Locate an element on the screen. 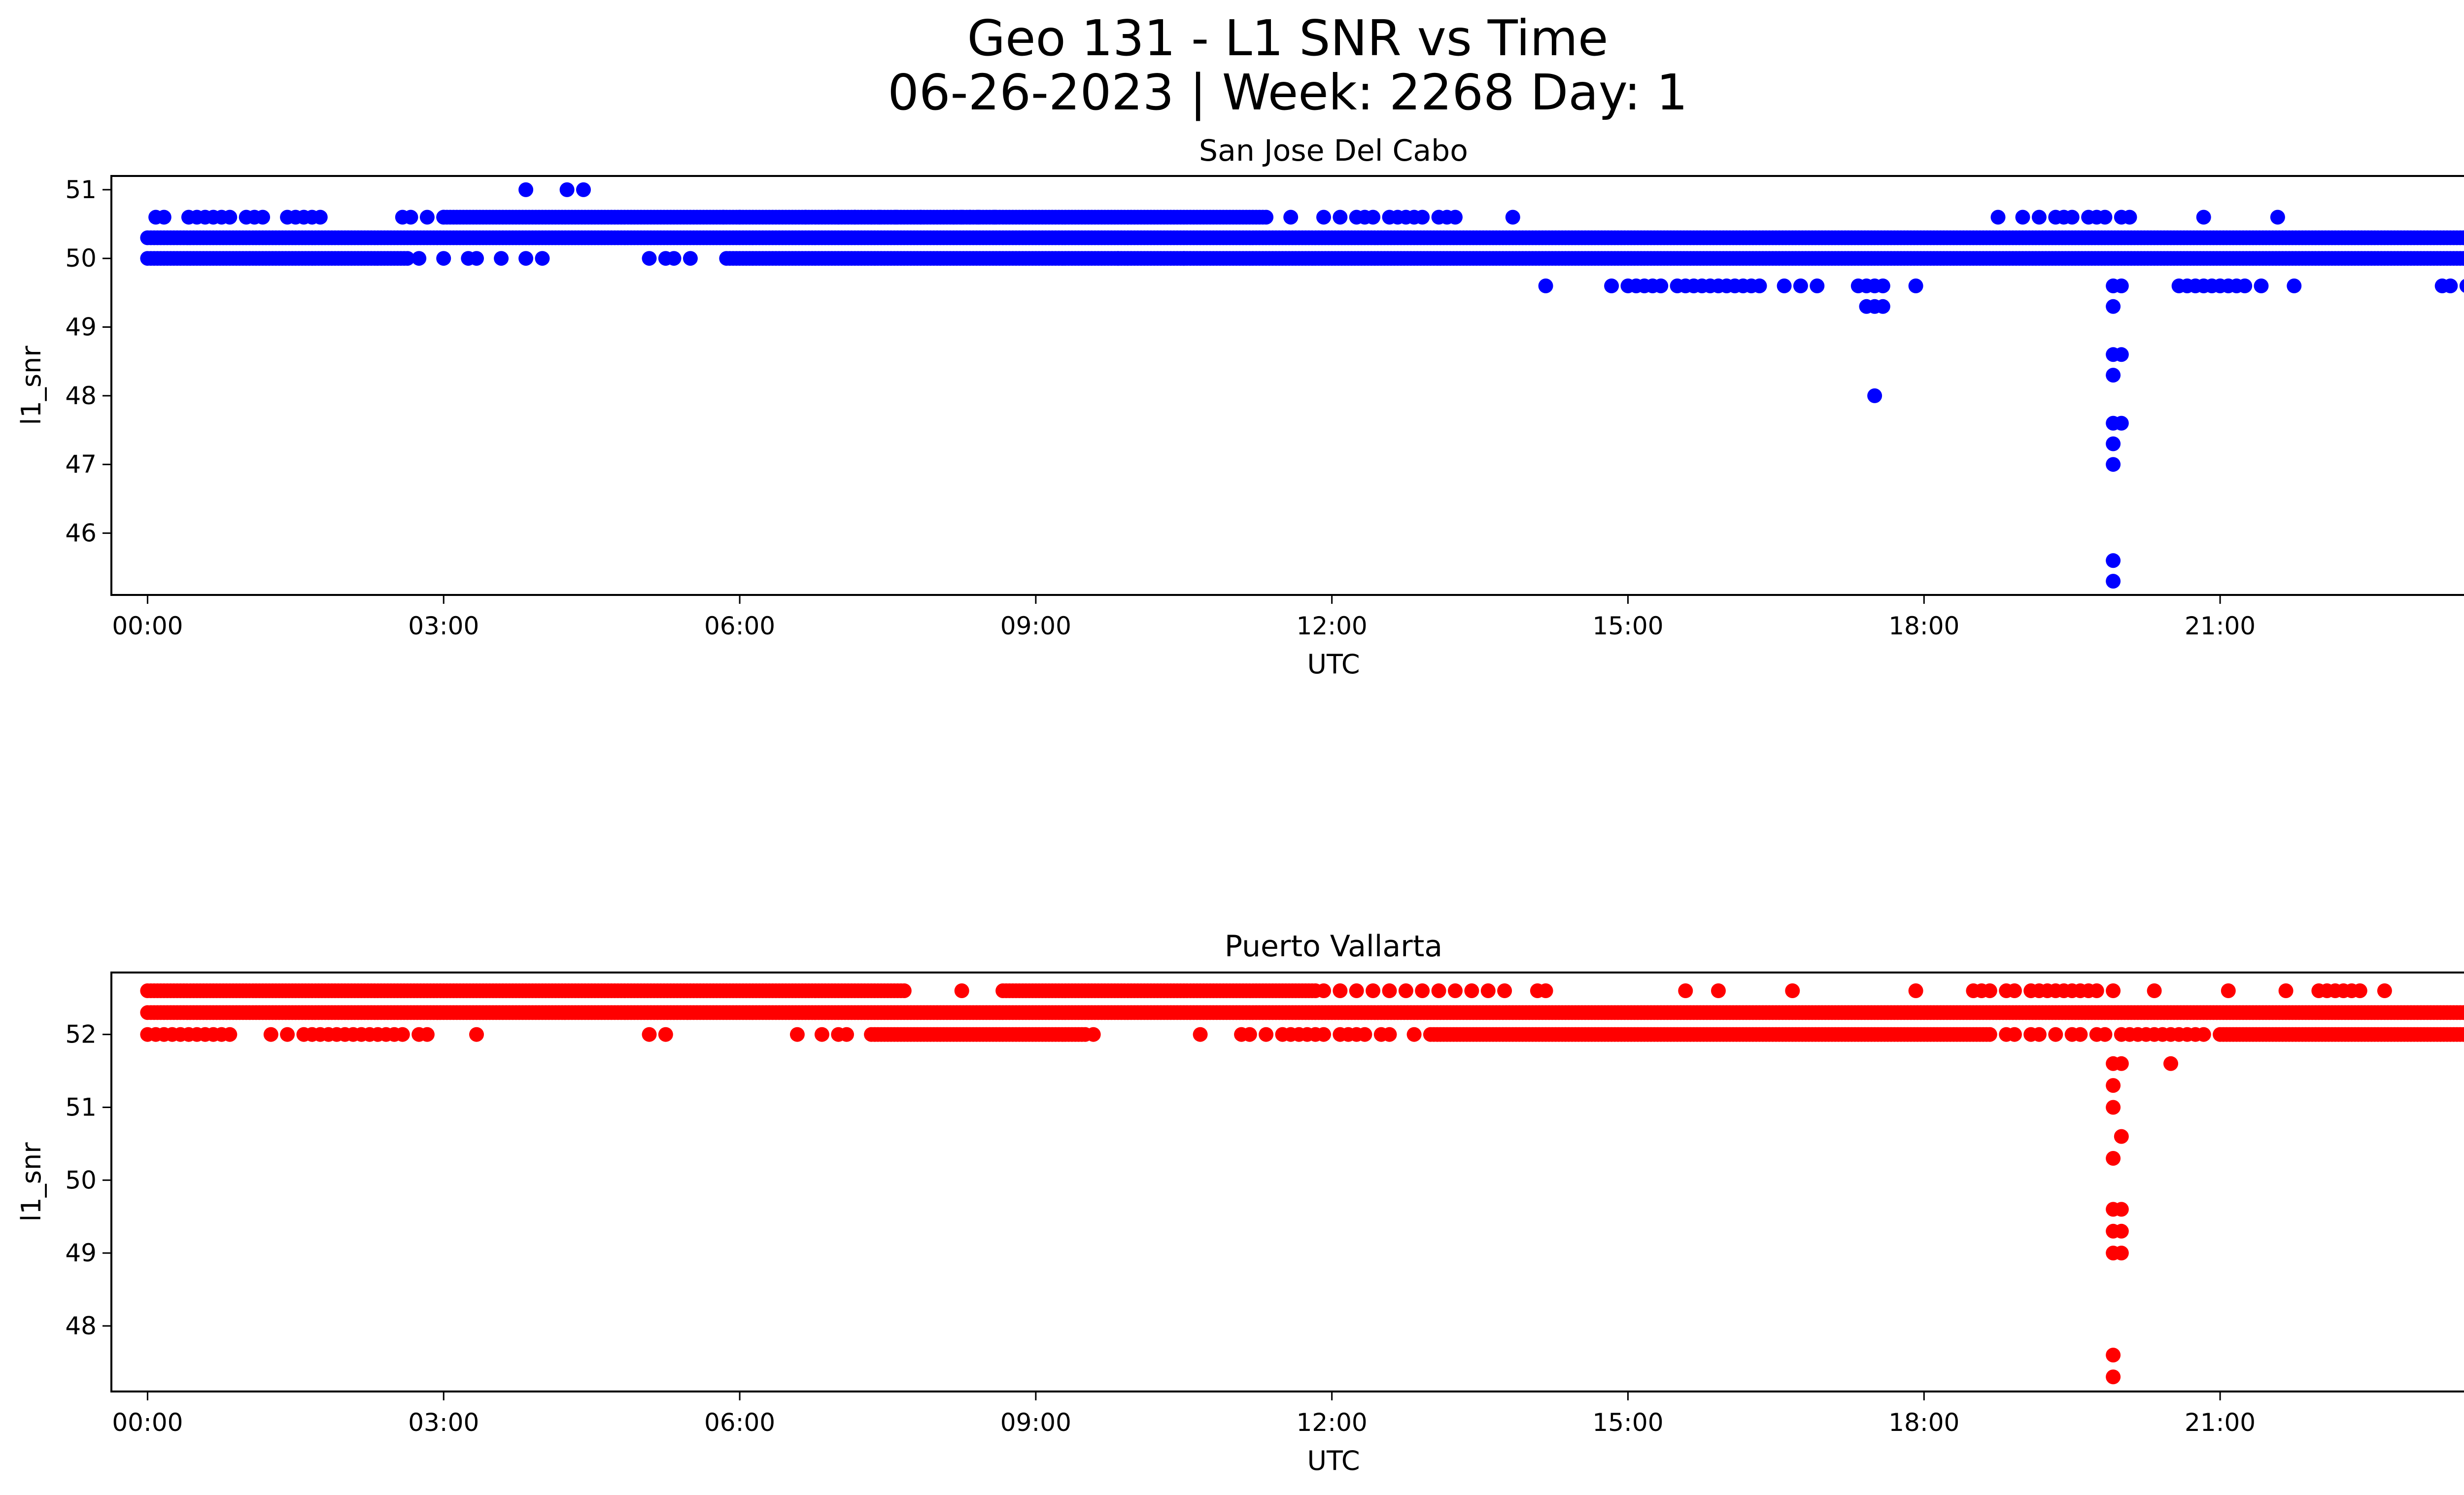 The image size is (2464, 1495). x-tick-label: 06:00 is located at coordinates (739, 1422).